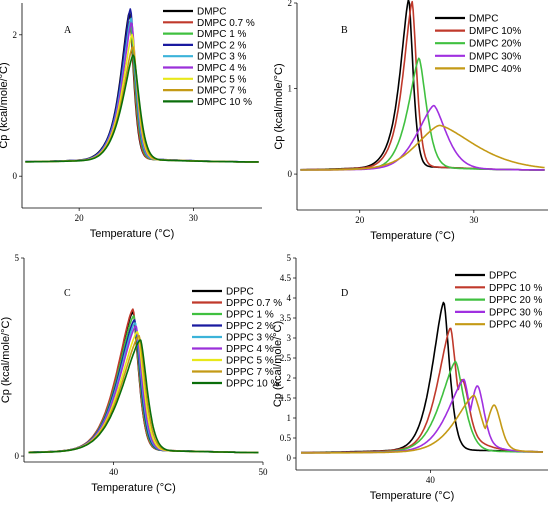 The width and height of the screenshot is (550, 510). What do you see at coordinates (286, 358) in the screenshot?
I see `y-tick-label: 2.5` at bounding box center [286, 358].